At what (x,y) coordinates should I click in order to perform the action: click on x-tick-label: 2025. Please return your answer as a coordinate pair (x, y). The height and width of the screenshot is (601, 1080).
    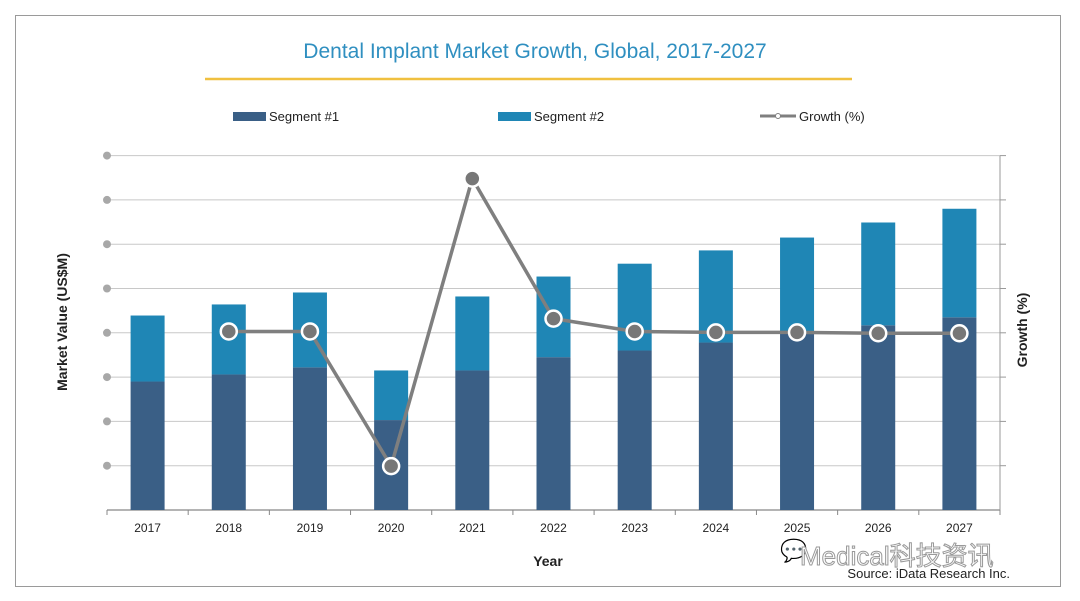
    Looking at the image, I should click on (797, 528).